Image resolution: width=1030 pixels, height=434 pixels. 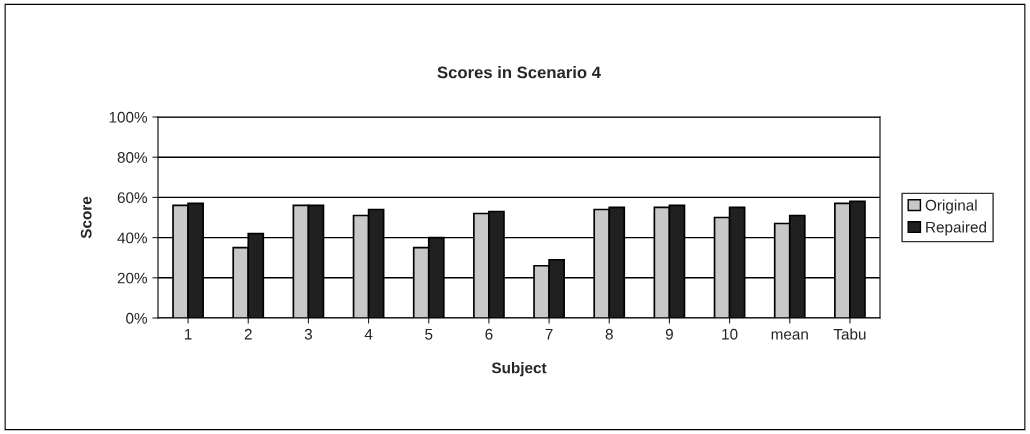 I want to click on x-tick-label: 10, so click(x=730, y=334).